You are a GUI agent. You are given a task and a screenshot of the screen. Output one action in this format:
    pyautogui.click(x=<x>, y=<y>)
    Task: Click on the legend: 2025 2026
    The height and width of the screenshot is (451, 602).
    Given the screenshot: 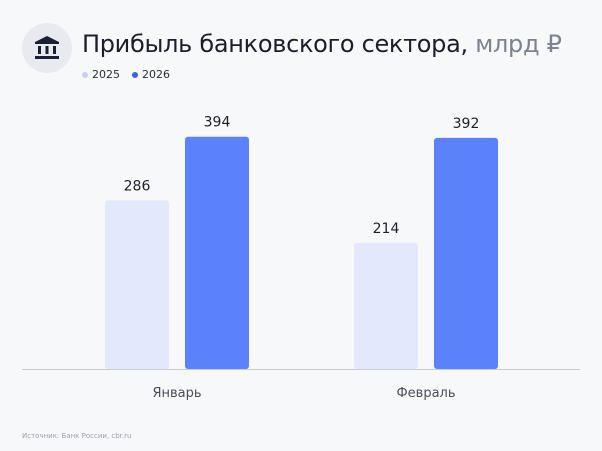 What is the action you would take?
    pyautogui.click(x=126, y=74)
    